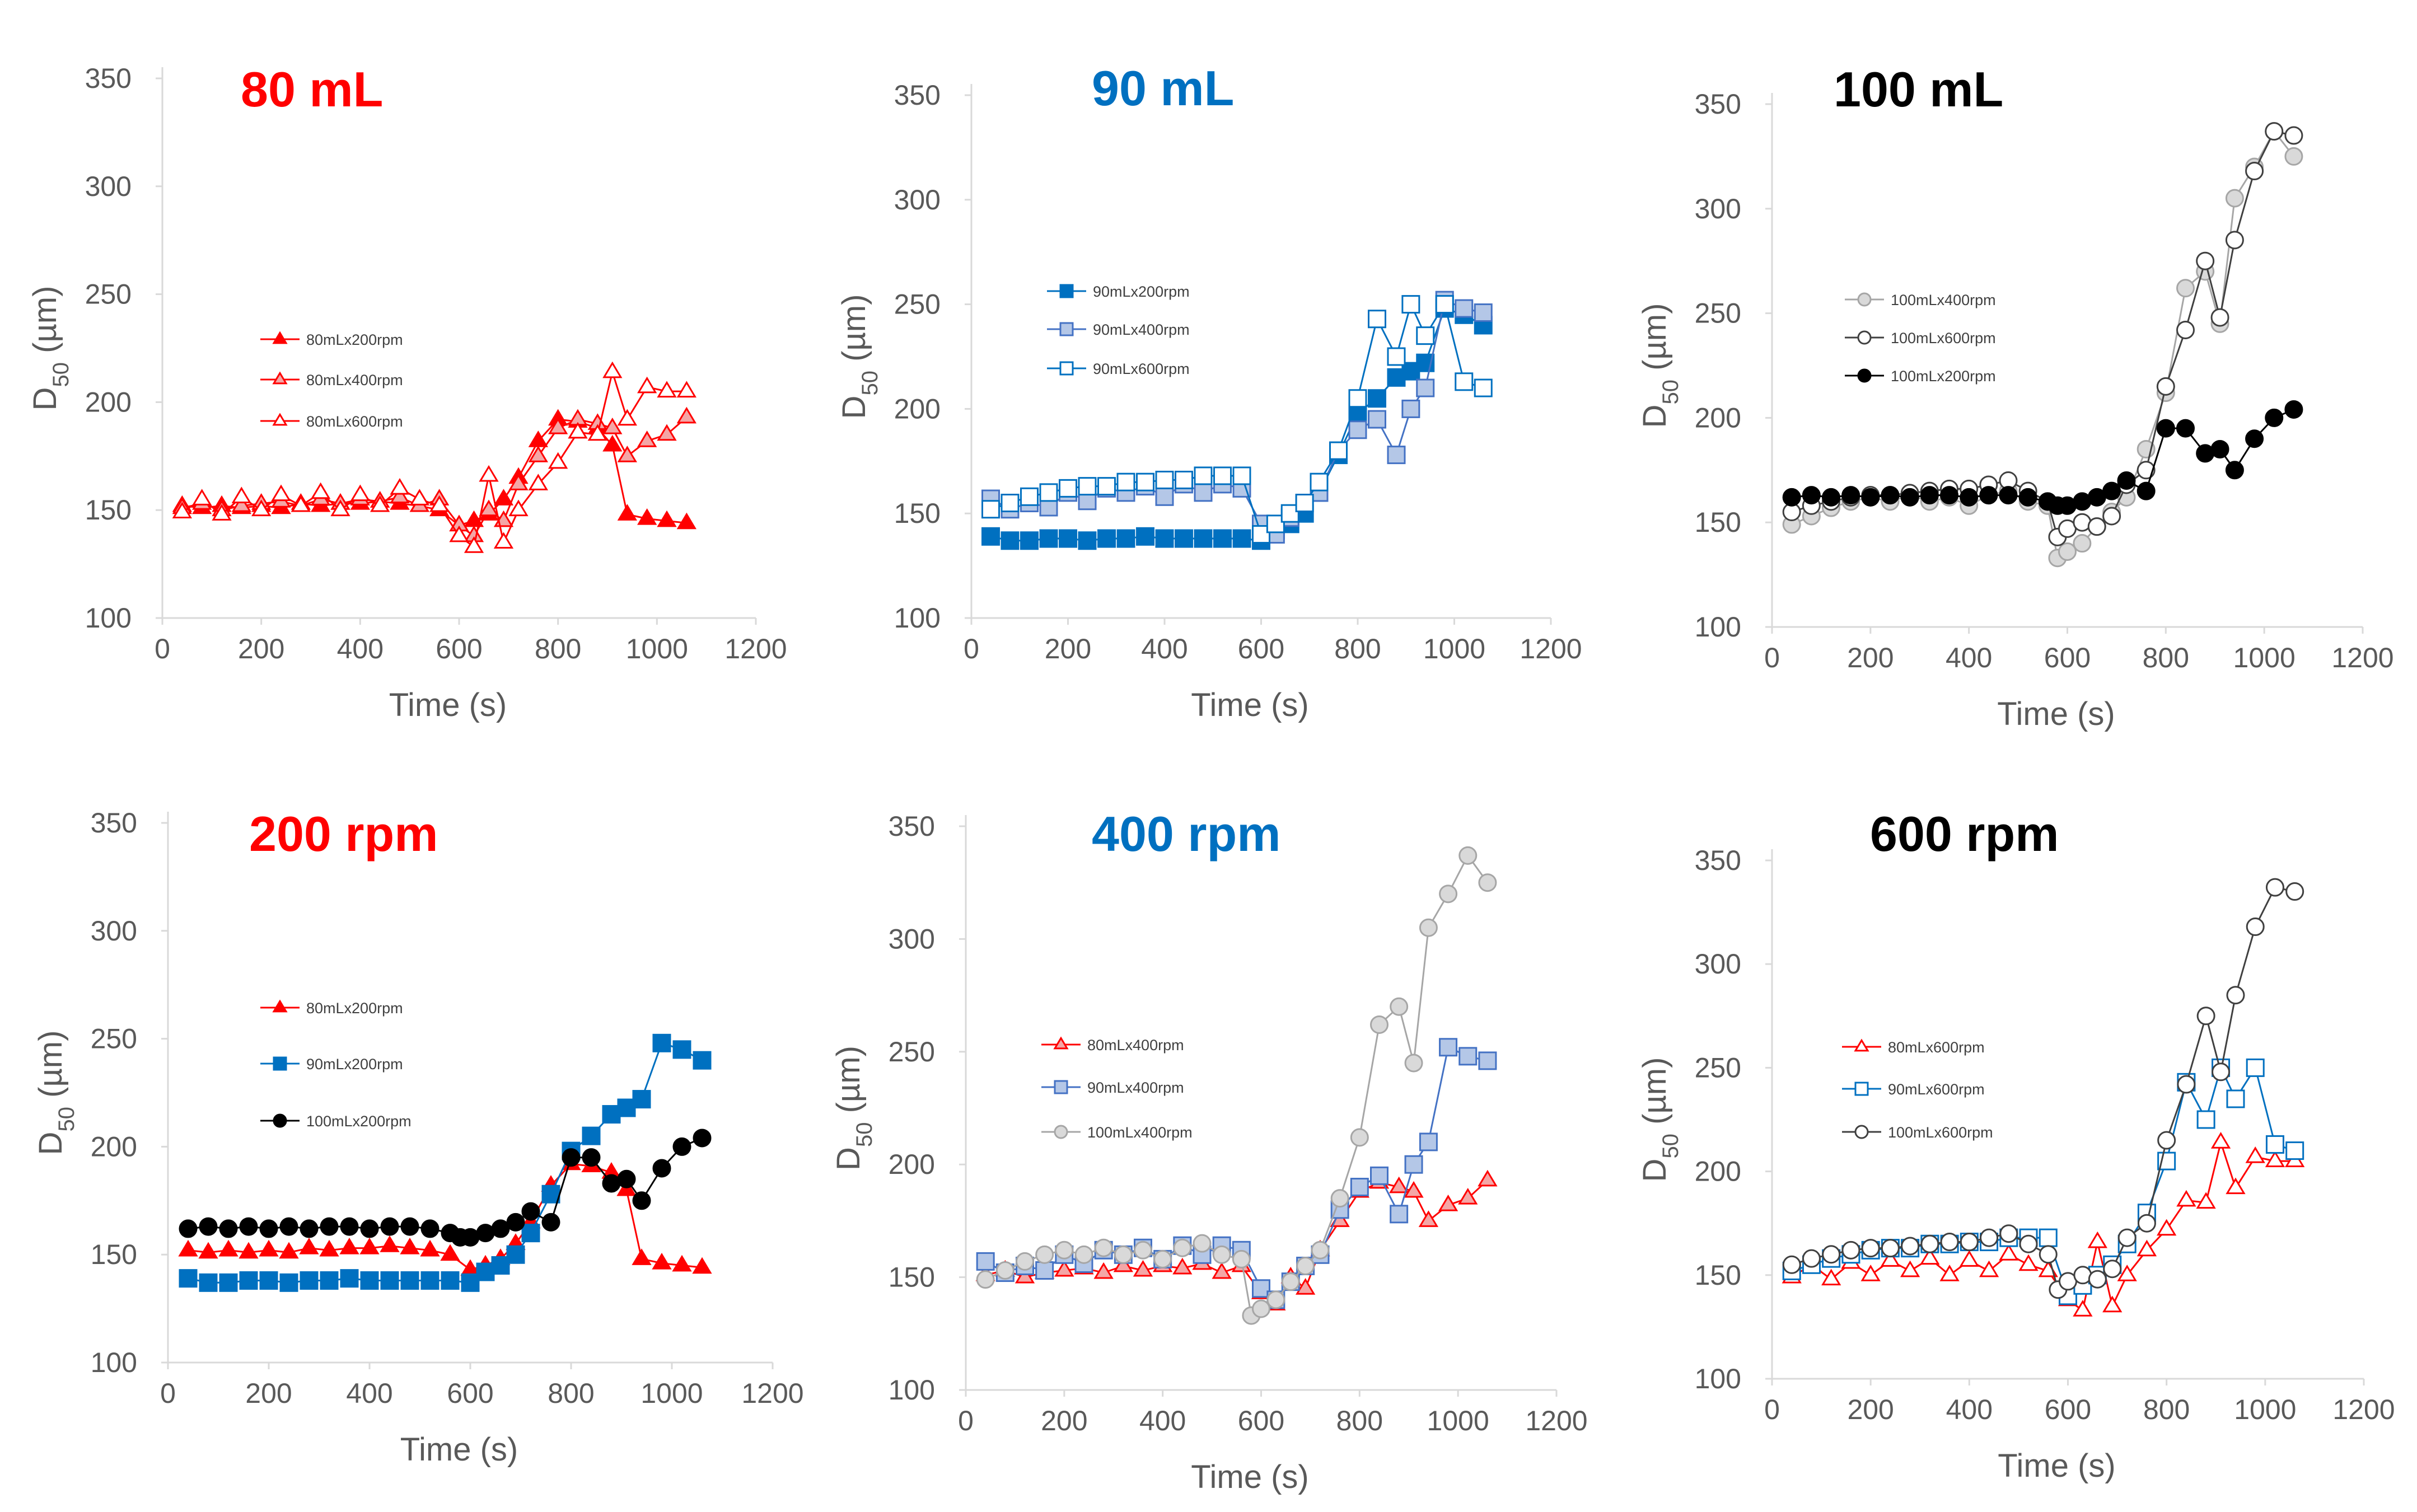 The height and width of the screenshot is (1512, 2417). I want to click on series-80mLx400rpm, so click(434, 474).